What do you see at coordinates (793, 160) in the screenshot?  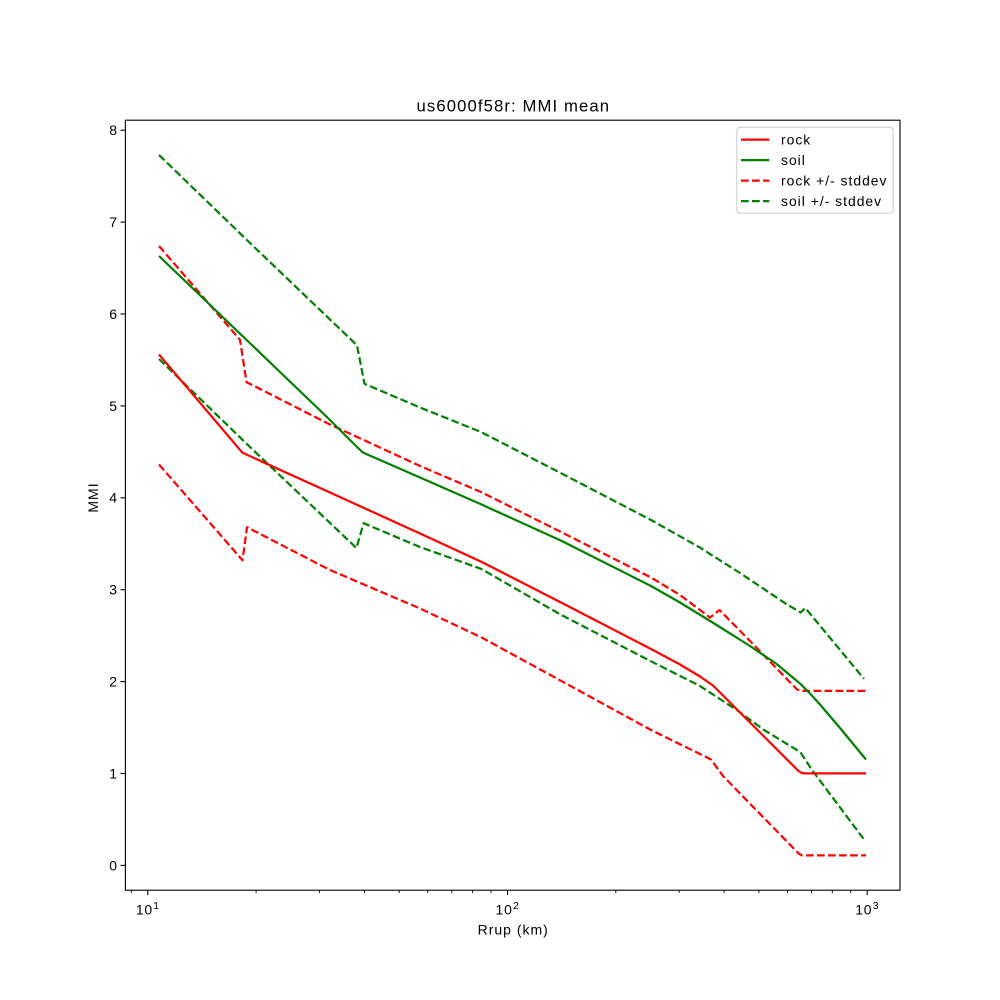 I see `svg-text: soil` at bounding box center [793, 160].